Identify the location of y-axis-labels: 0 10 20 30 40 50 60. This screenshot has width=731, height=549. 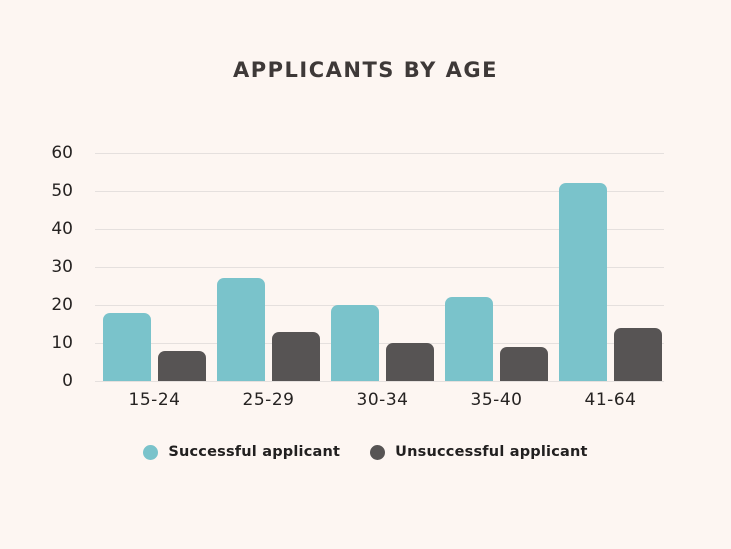
(62, 267).